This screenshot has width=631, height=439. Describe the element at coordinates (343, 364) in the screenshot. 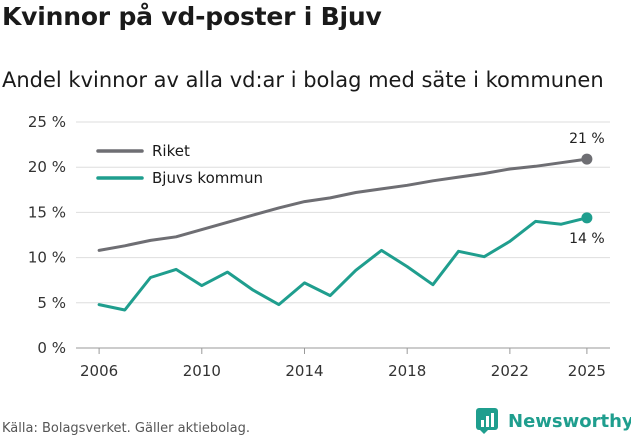

I see `x-axis-ticks: 2006 2010 2014 2018 2022 2025` at that location.